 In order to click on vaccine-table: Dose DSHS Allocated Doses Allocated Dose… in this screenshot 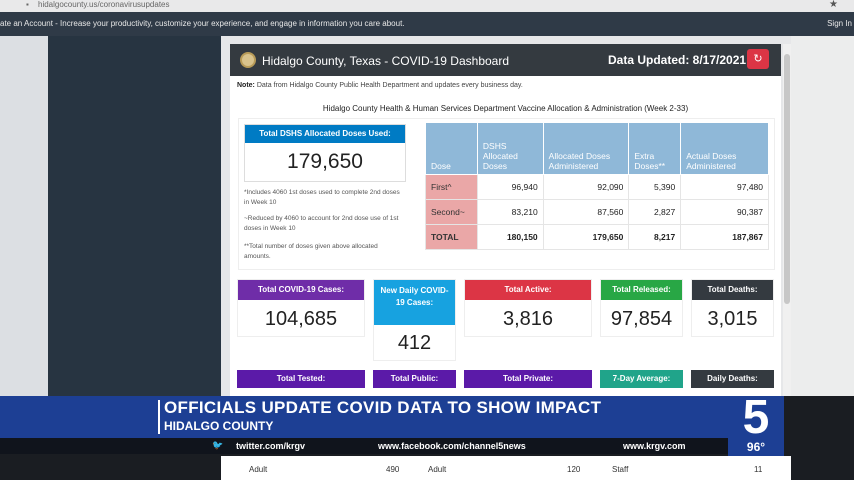, I will do `click(597, 186)`.